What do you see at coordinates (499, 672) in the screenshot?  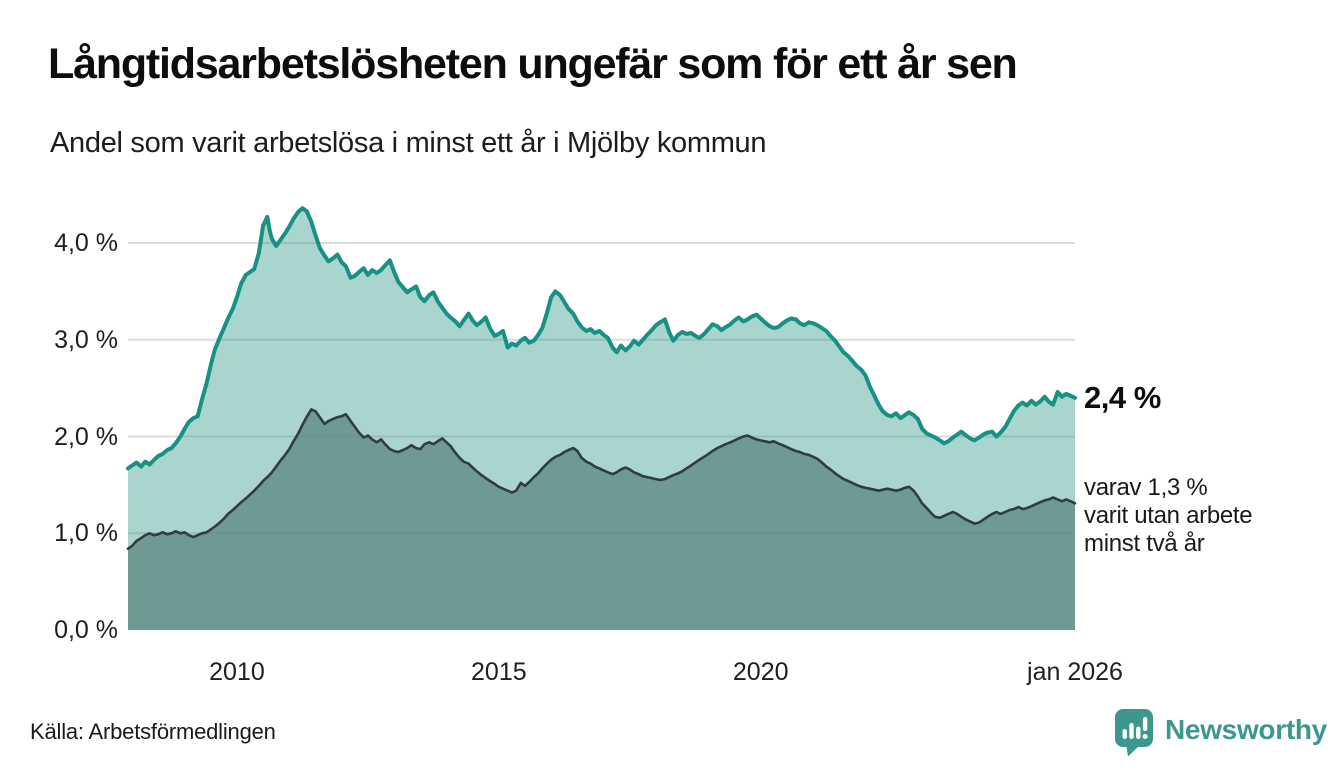 I see `x-axis-tick-label: 2015` at bounding box center [499, 672].